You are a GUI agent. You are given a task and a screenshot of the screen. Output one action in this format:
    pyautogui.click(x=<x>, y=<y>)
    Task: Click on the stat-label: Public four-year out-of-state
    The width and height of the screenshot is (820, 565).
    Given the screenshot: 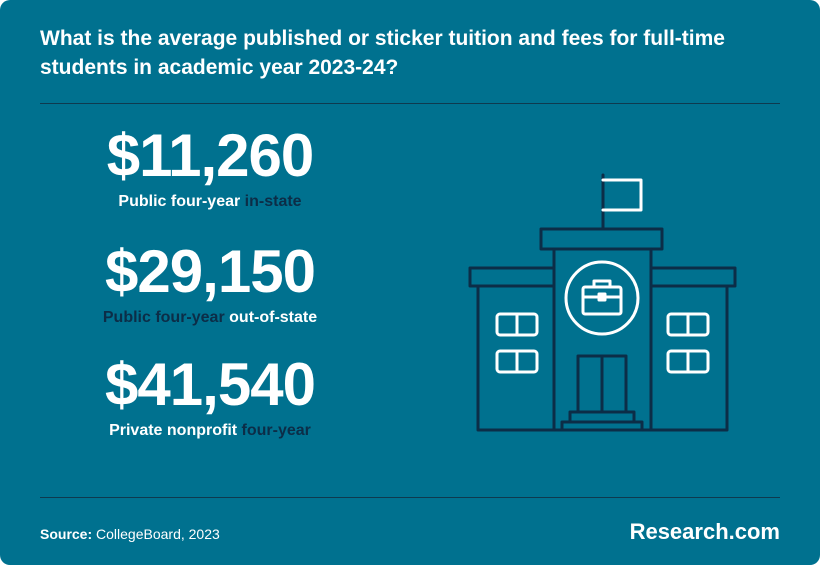 What is the action you would take?
    pyautogui.click(x=210, y=318)
    